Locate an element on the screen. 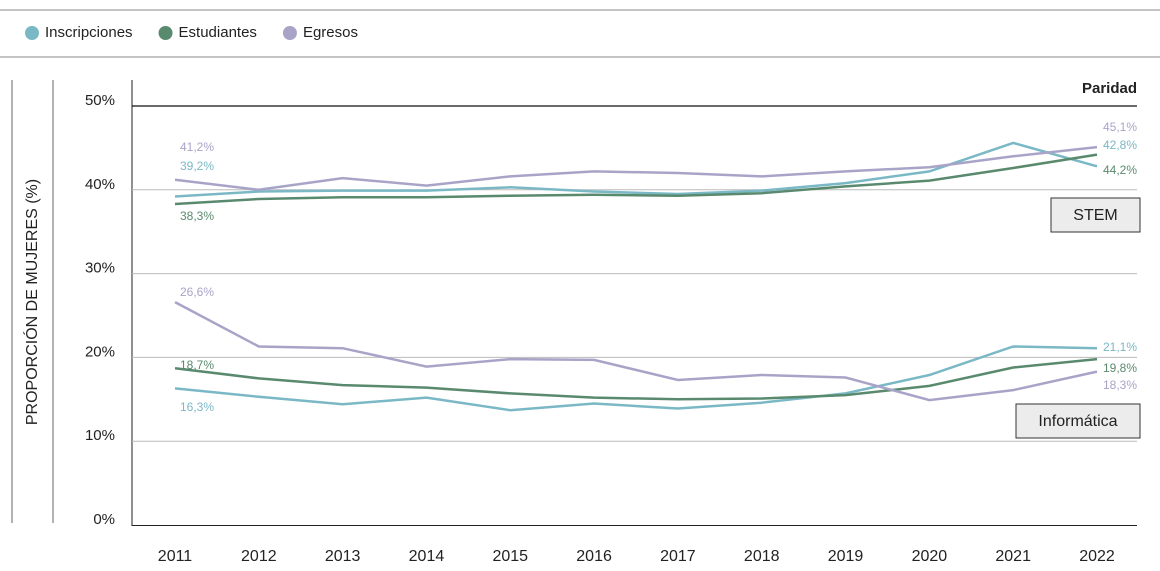  value-label: 42,8% is located at coordinates (1120, 145).